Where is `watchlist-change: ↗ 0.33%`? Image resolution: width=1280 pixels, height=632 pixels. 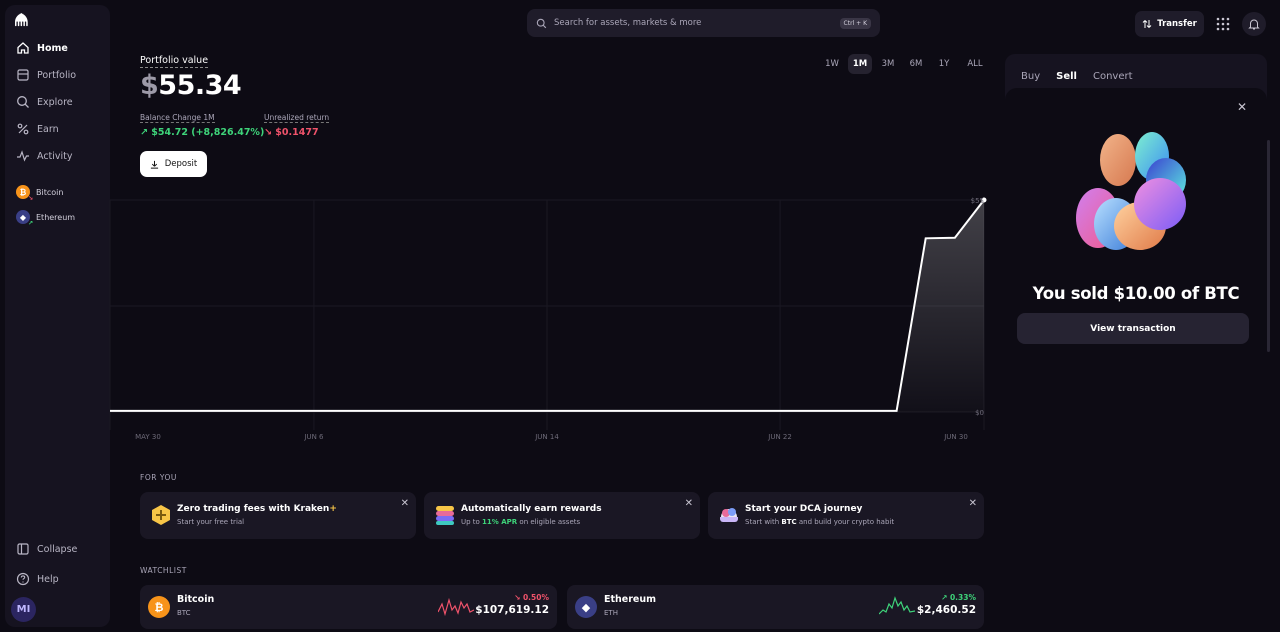 watchlist-change: ↗ 0.33% is located at coordinates (958, 597).